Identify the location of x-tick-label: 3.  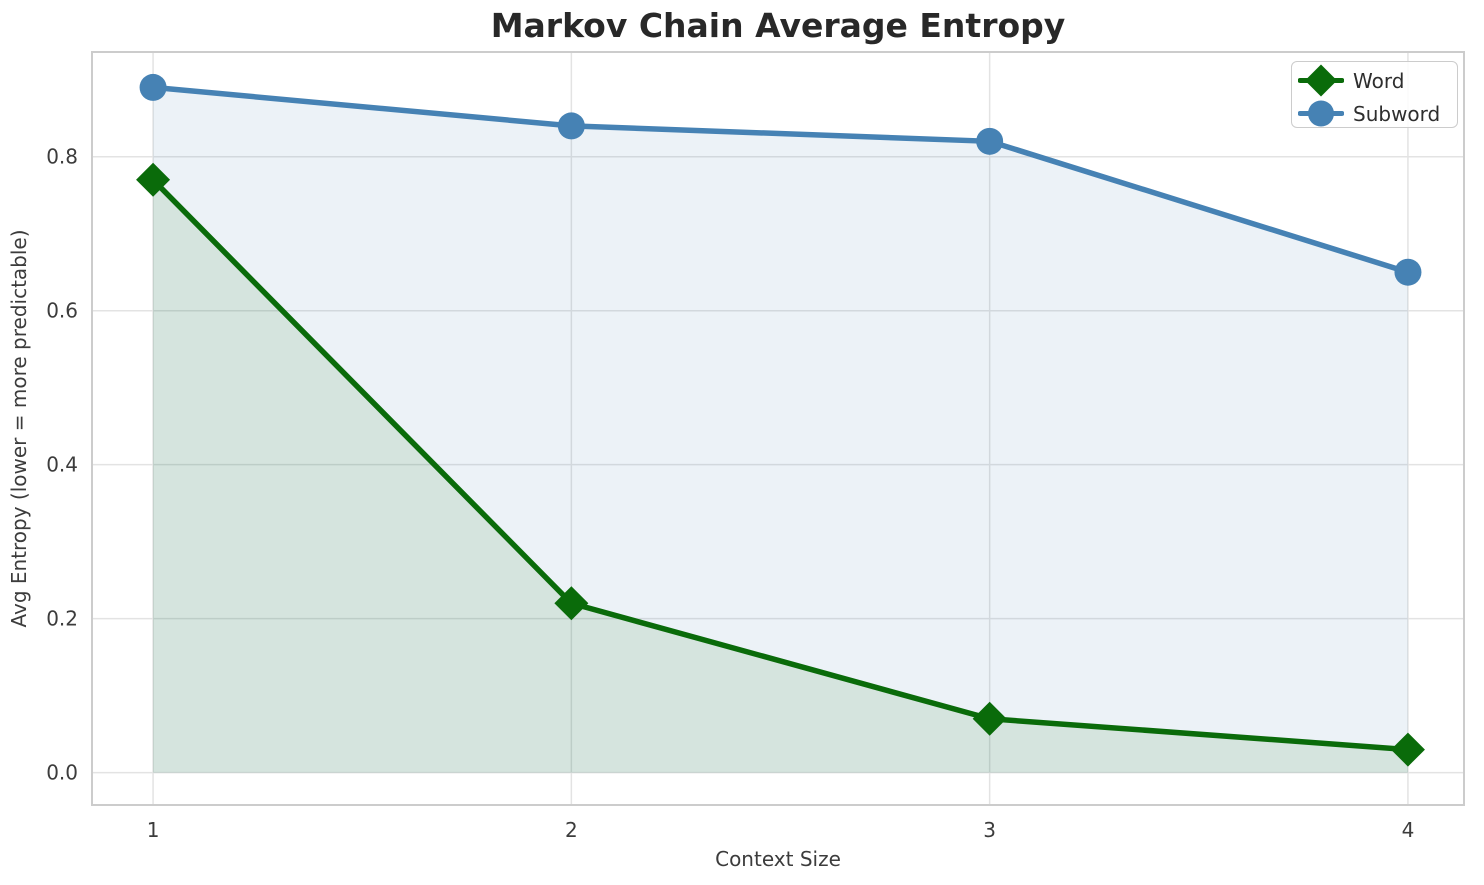
(989, 830).